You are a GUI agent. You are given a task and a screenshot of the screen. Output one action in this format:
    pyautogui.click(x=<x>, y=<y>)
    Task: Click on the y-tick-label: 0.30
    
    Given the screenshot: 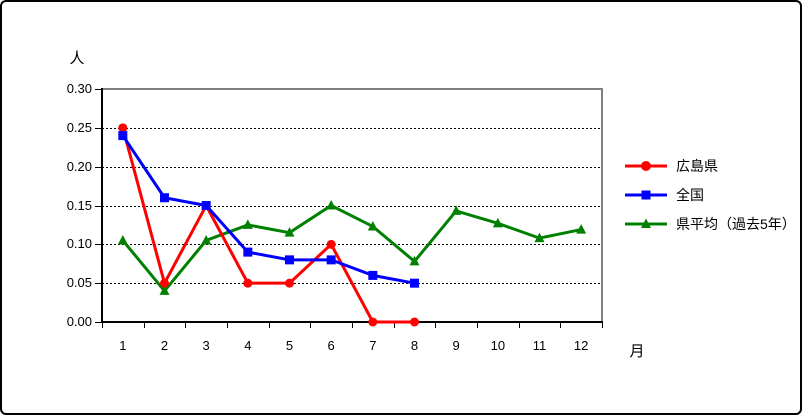 What is the action you would take?
    pyautogui.click(x=79, y=88)
    